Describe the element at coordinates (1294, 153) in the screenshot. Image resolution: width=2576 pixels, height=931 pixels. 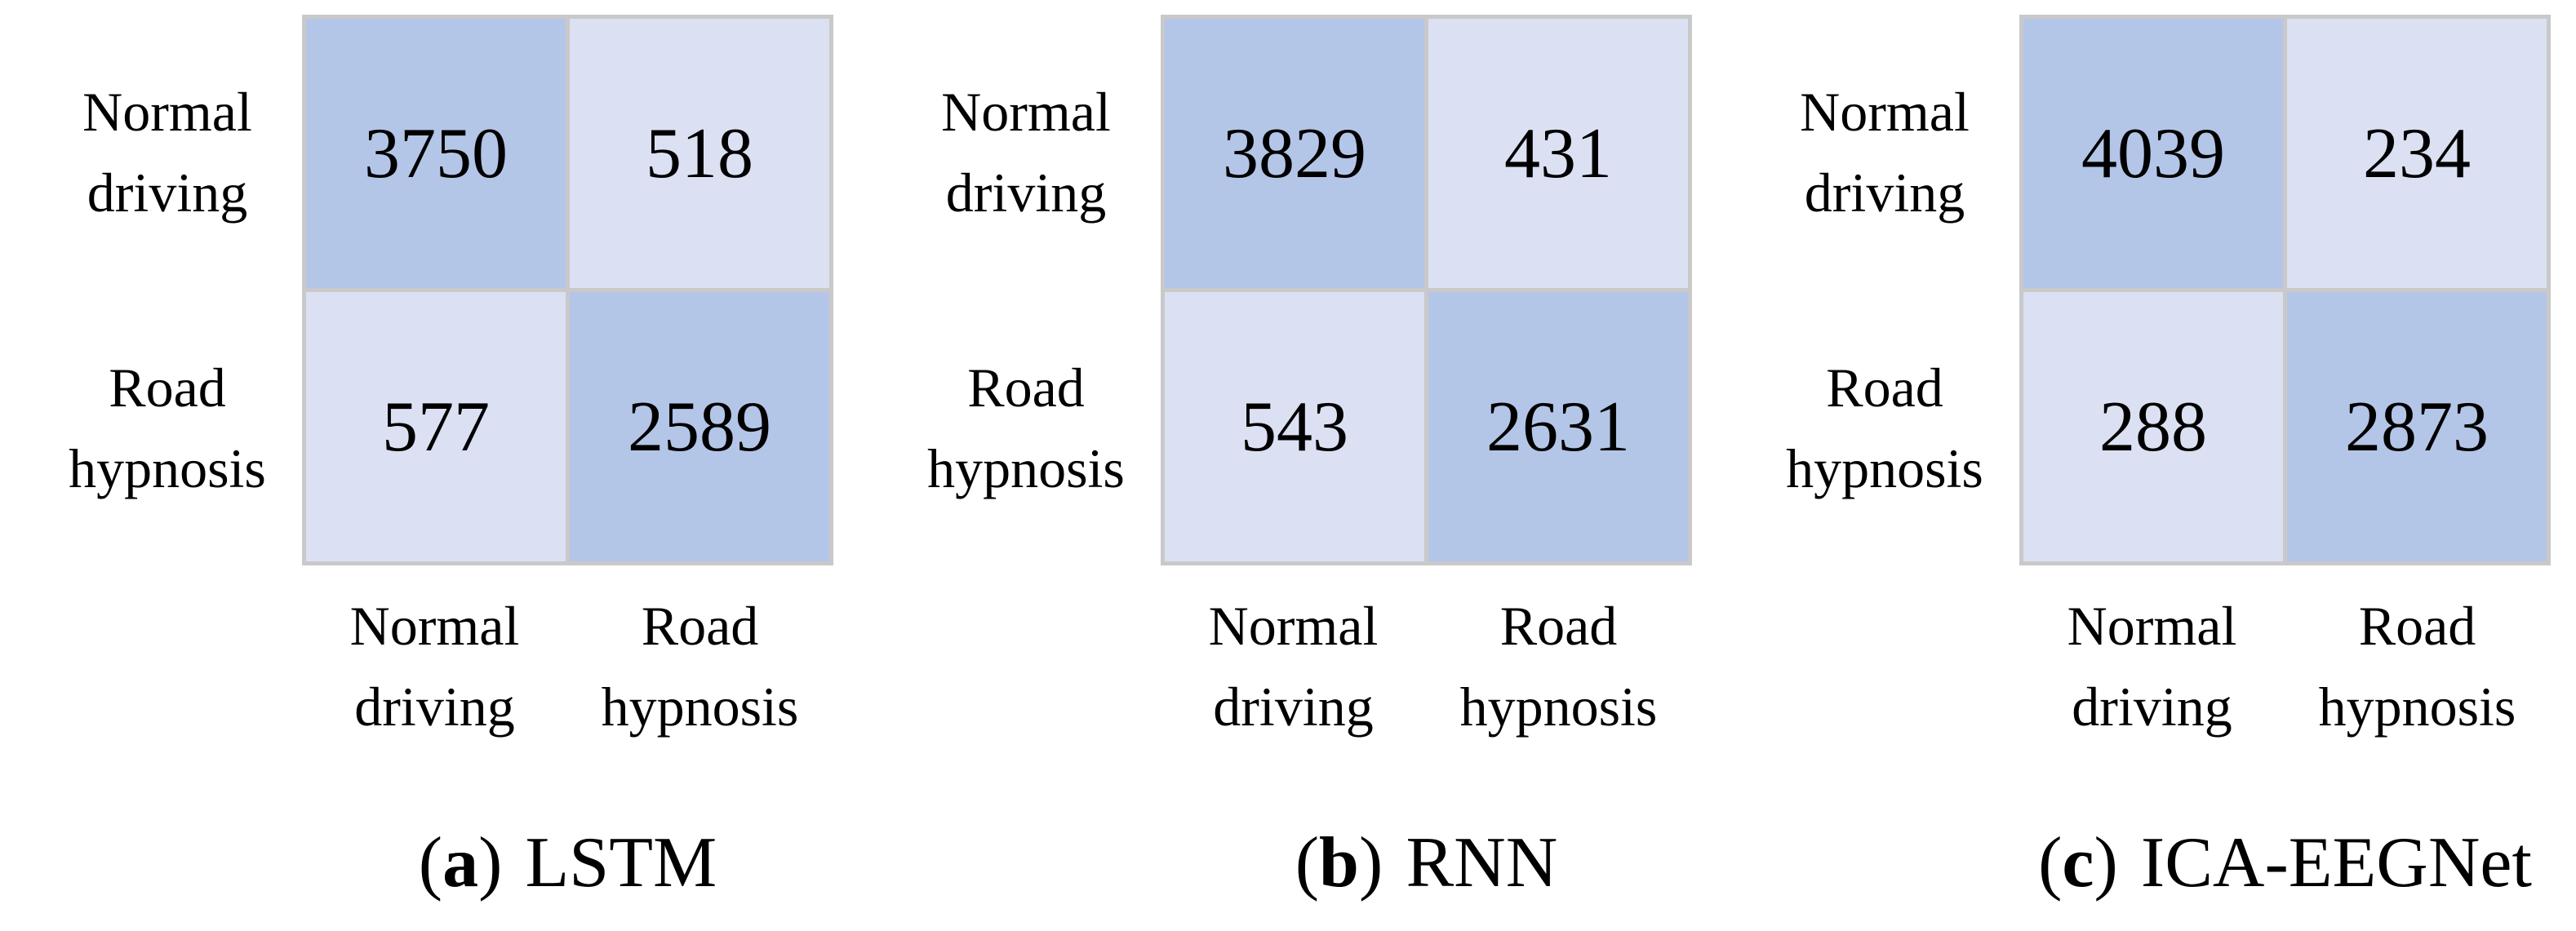
I see `matrix-cell-b-r0c0: 3829` at that location.